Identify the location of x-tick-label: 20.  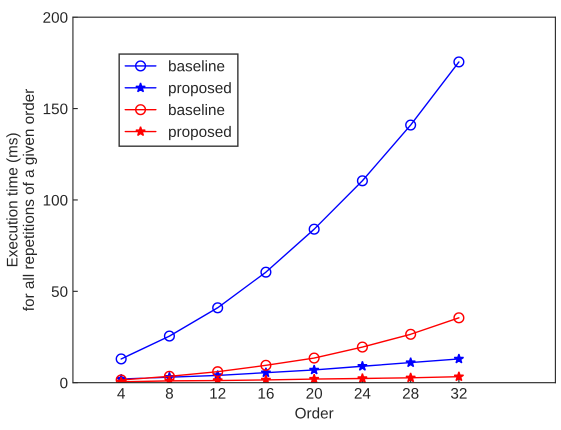
(314, 393).